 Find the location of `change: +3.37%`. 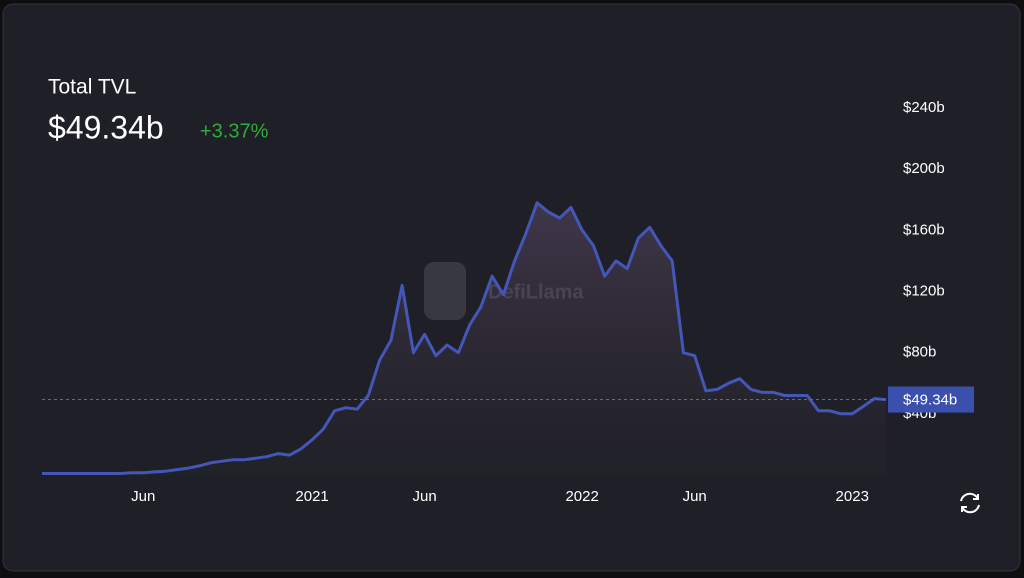

change: +3.37% is located at coordinates (234, 131).